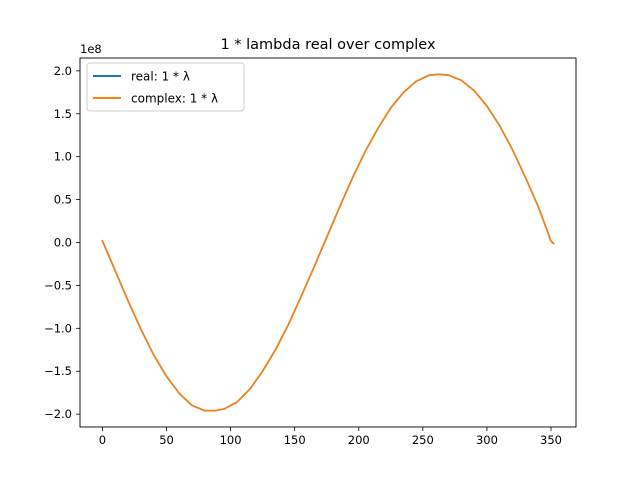 The width and height of the screenshot is (640, 480). What do you see at coordinates (58, 414) in the screenshot?
I see `y-tick-label: −2.0` at bounding box center [58, 414].